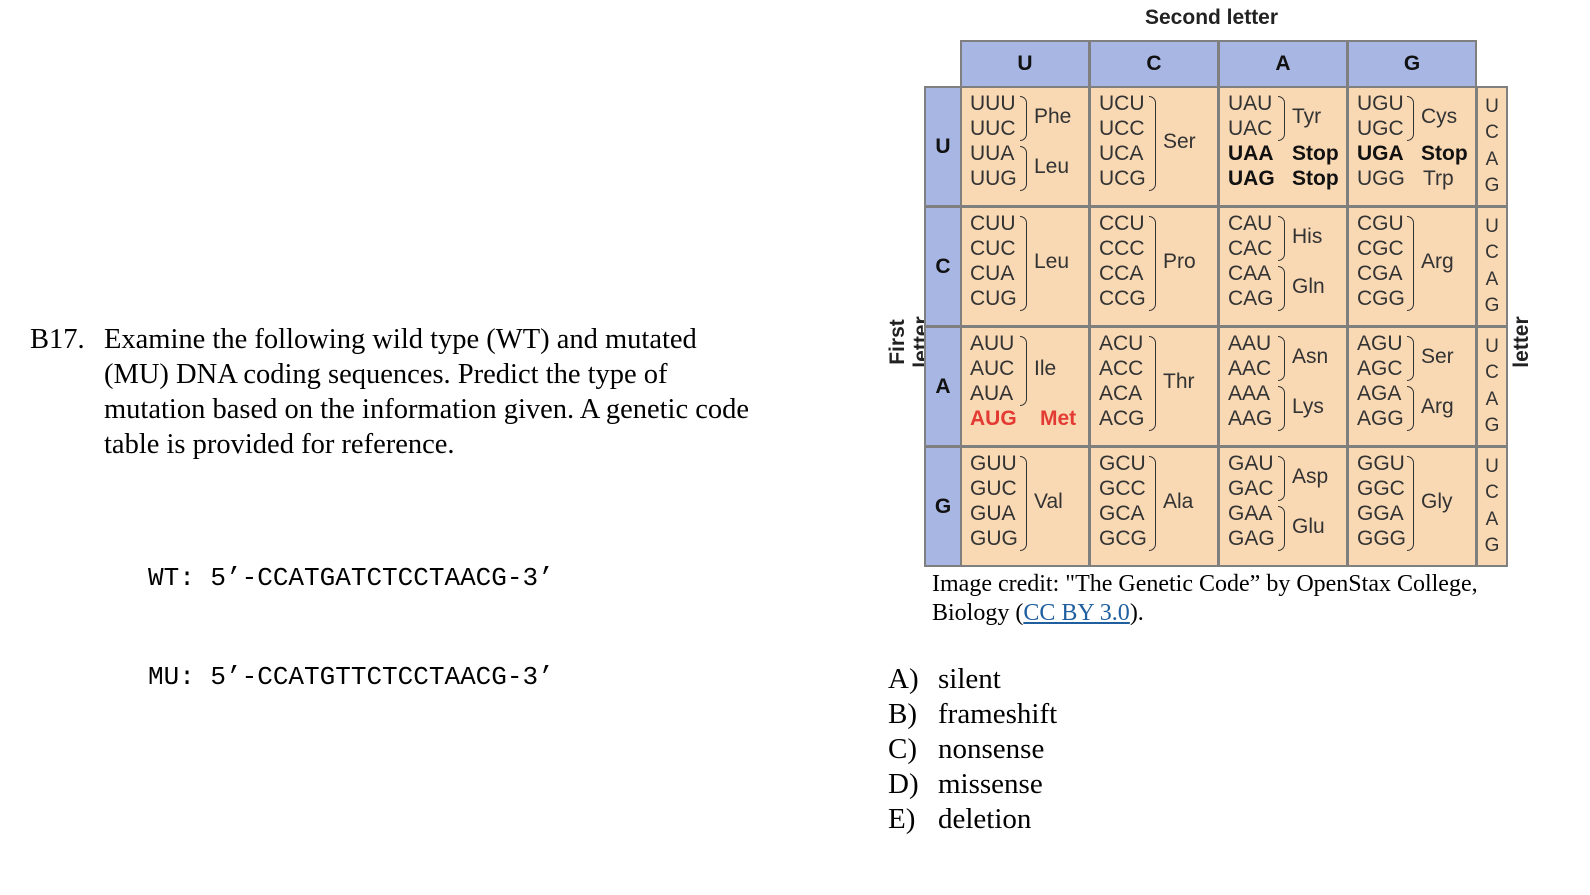  I want to click on codon: UCA, so click(1121, 153).